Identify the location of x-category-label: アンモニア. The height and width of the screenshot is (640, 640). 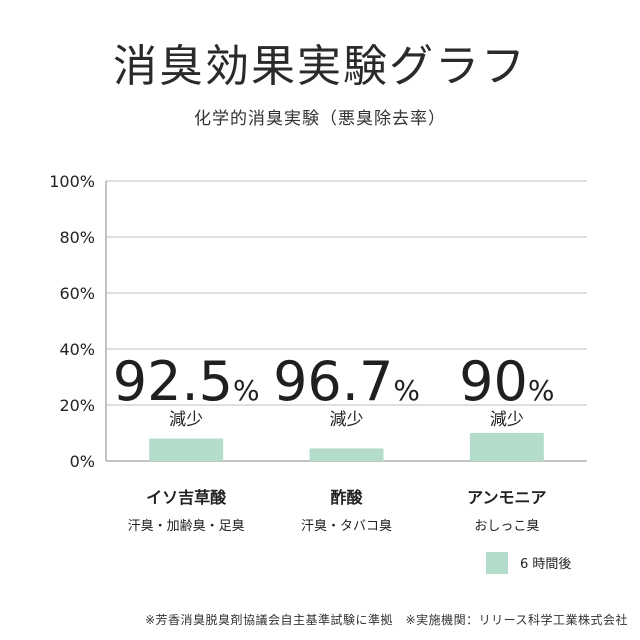
(506, 497).